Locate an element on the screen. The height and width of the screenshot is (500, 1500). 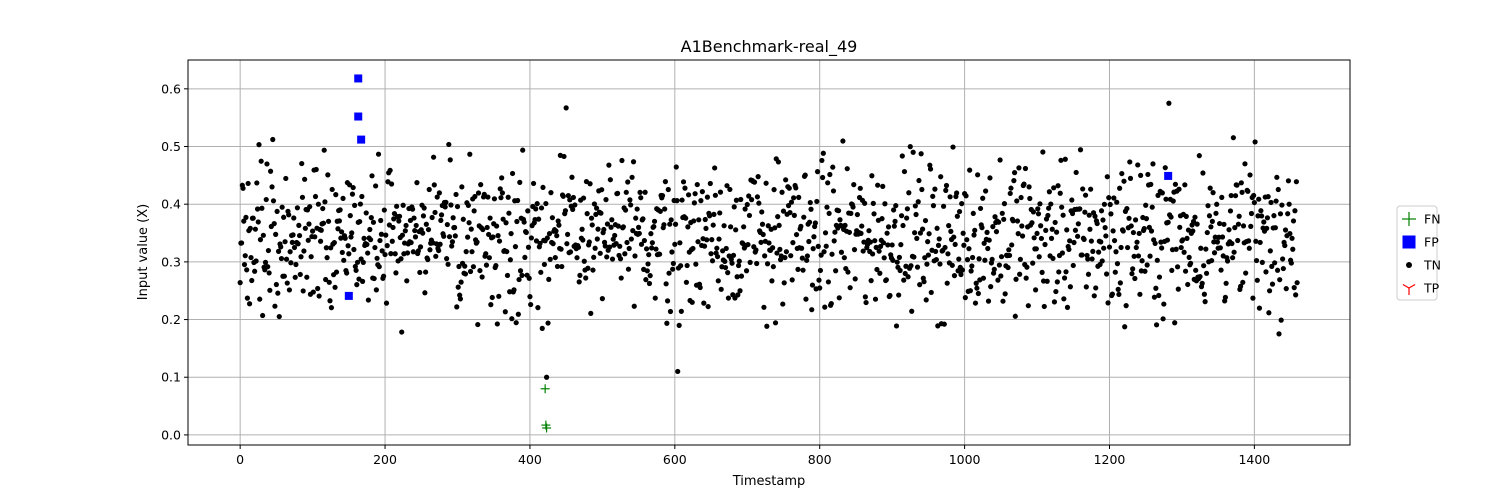
fn-point is located at coordinates (547, 428).